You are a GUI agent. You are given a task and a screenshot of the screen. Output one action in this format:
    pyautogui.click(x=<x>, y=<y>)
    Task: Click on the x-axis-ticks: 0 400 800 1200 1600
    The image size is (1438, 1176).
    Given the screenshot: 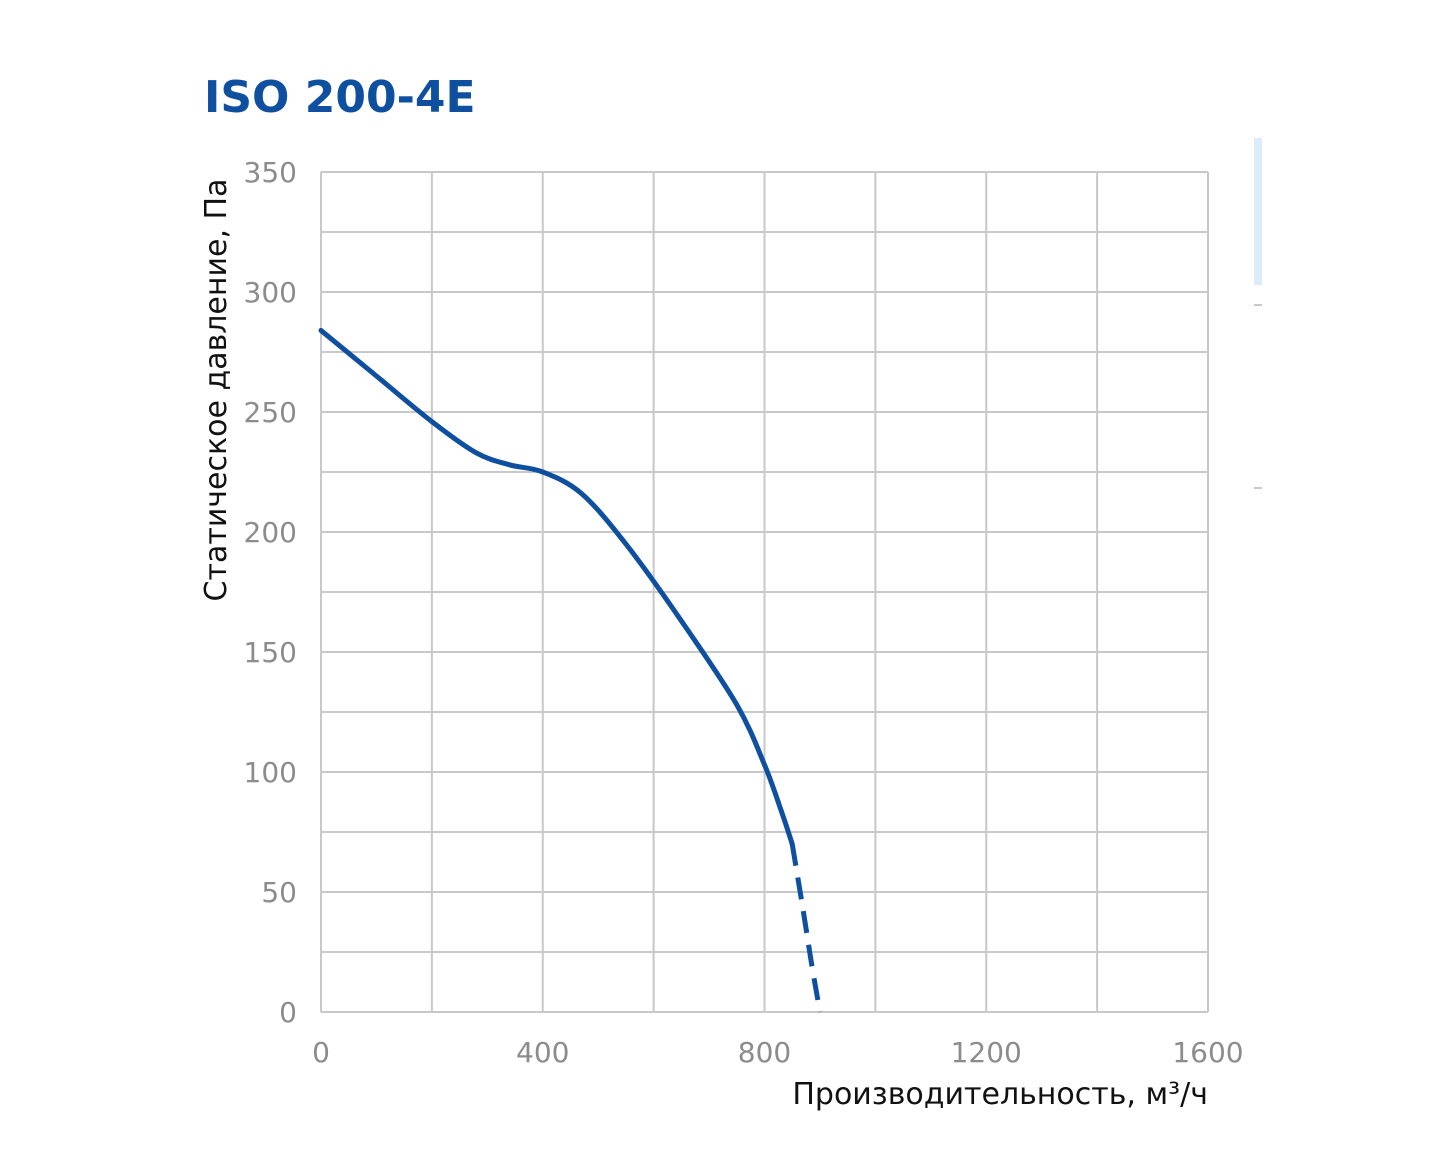 What is the action you would take?
    pyautogui.click(x=778, y=1052)
    